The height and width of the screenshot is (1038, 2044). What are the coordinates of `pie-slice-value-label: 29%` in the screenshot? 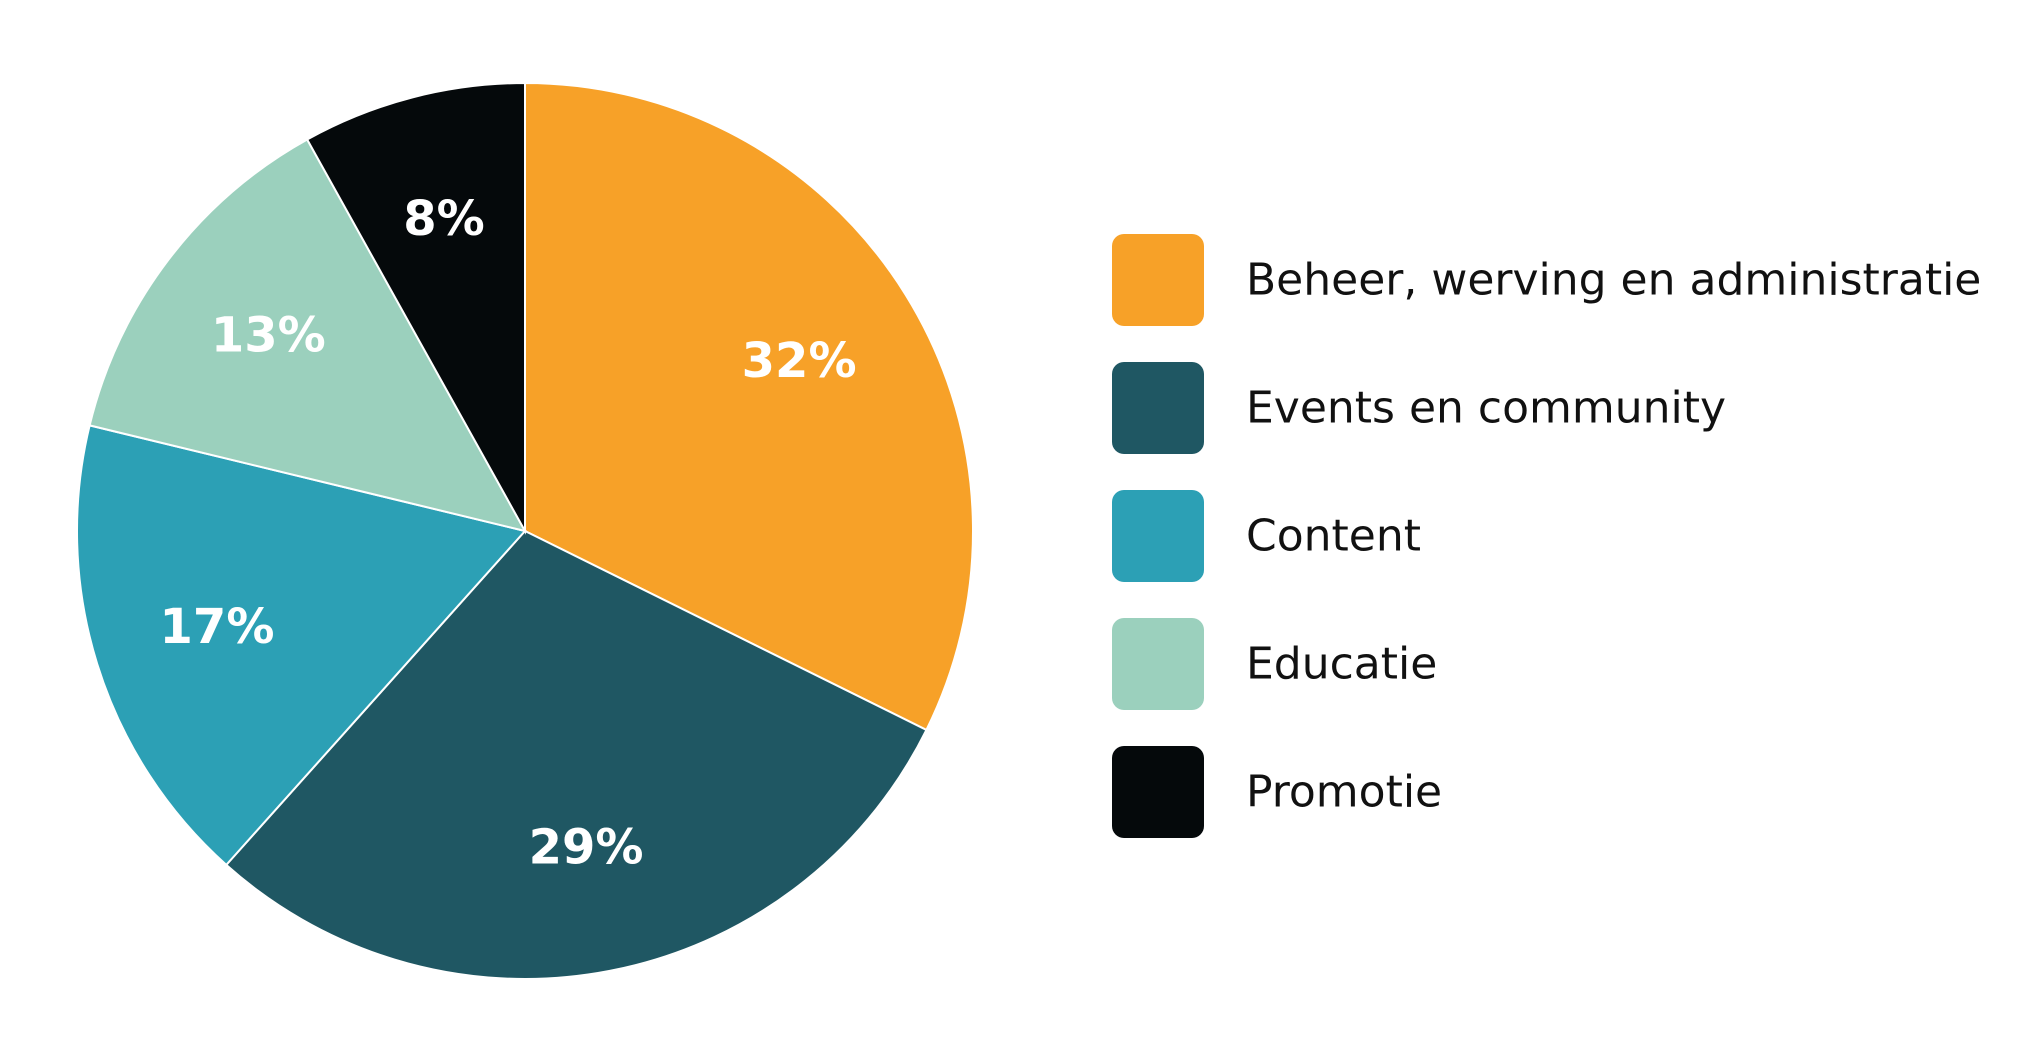 It's located at (586, 848).